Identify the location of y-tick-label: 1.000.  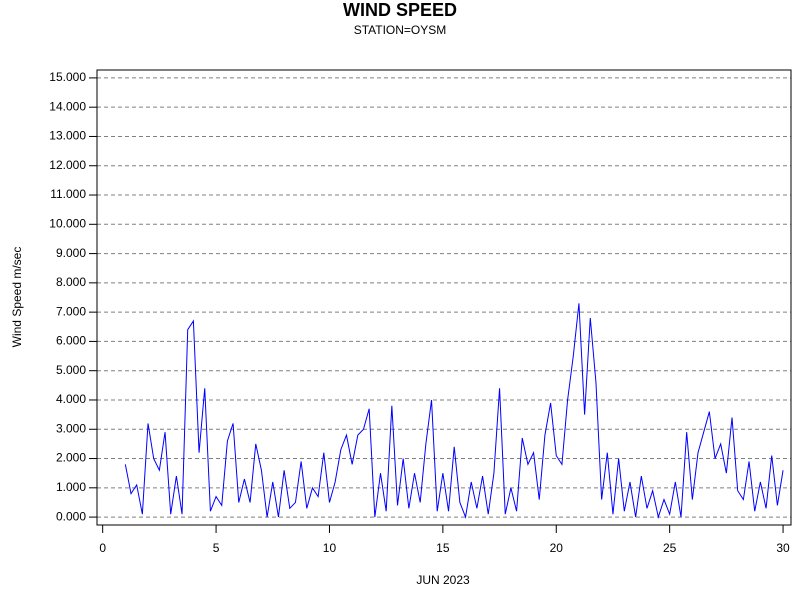
(71, 487).